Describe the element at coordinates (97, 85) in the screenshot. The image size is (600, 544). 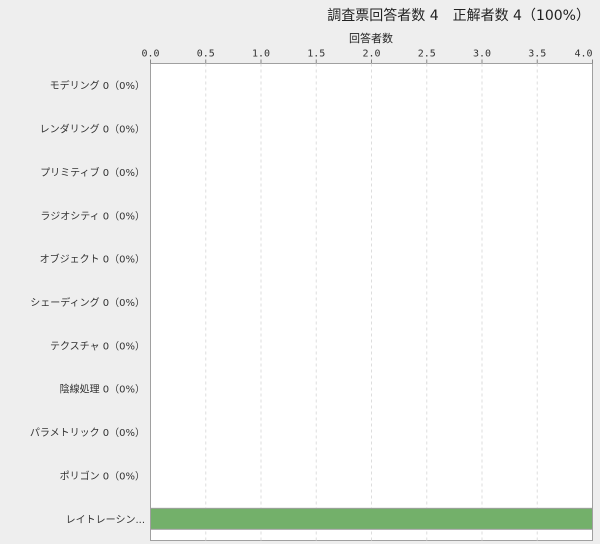
I see `category-label: モデリング 0（0%）` at that location.